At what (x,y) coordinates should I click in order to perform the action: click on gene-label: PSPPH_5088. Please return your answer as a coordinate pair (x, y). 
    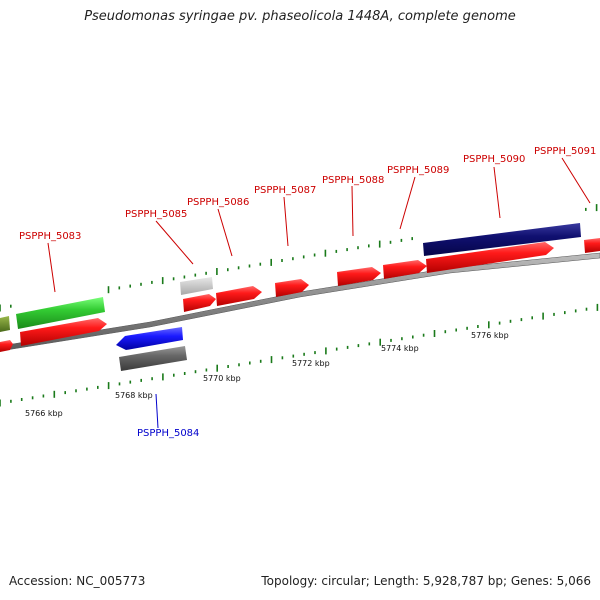
    Looking at the image, I should click on (353, 180).